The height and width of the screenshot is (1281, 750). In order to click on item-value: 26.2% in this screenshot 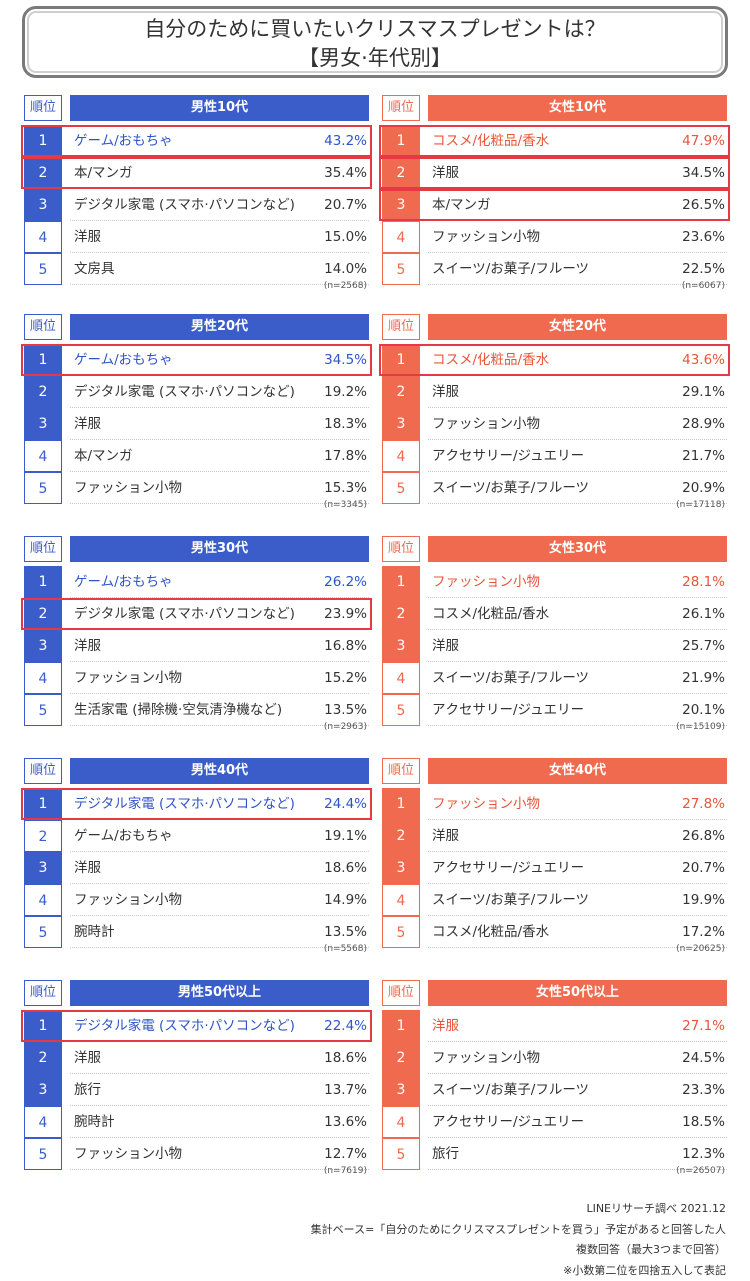, I will do `click(345, 582)`.